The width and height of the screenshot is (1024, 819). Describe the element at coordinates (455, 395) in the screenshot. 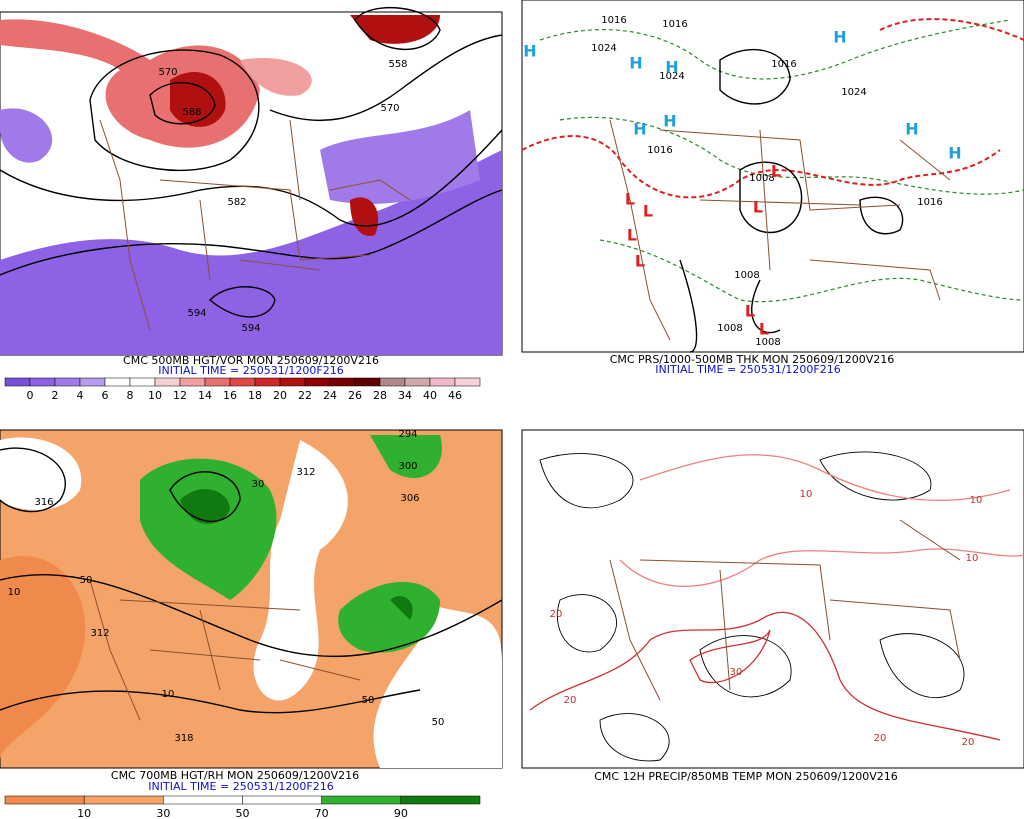

I see `colorbar-label: 46` at that location.